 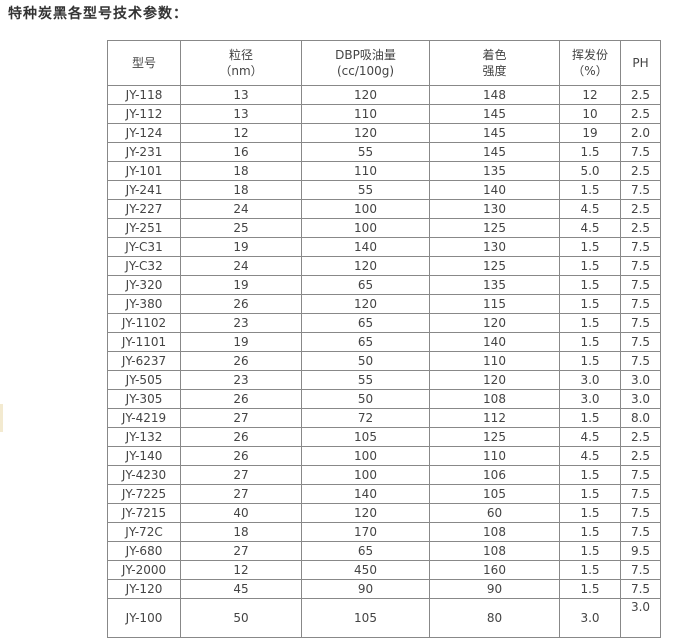 I want to click on cell-volatile: 10, so click(x=590, y=114).